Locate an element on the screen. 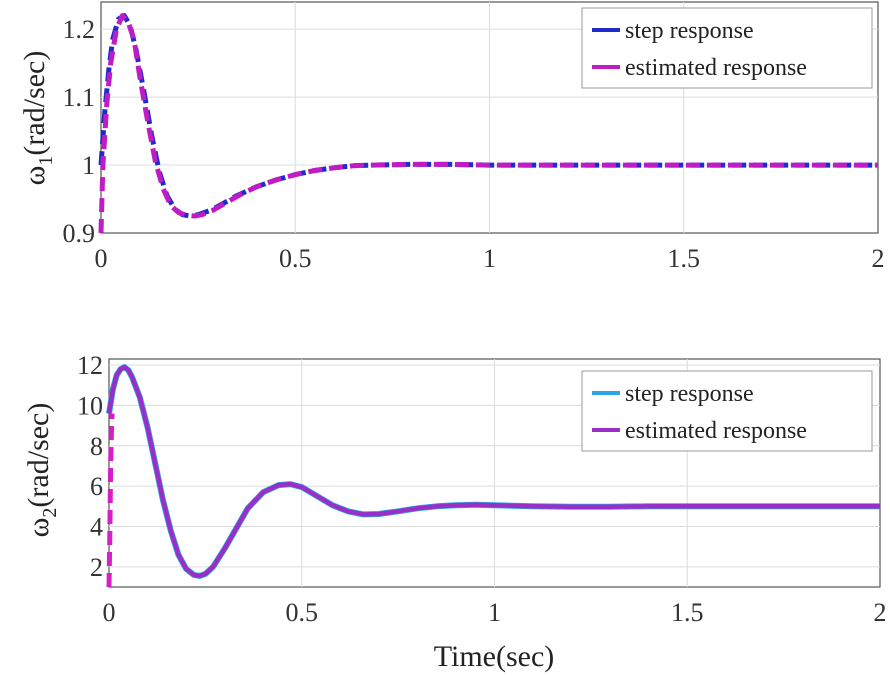  series-line-initial-segment is located at coordinates (110, 500).